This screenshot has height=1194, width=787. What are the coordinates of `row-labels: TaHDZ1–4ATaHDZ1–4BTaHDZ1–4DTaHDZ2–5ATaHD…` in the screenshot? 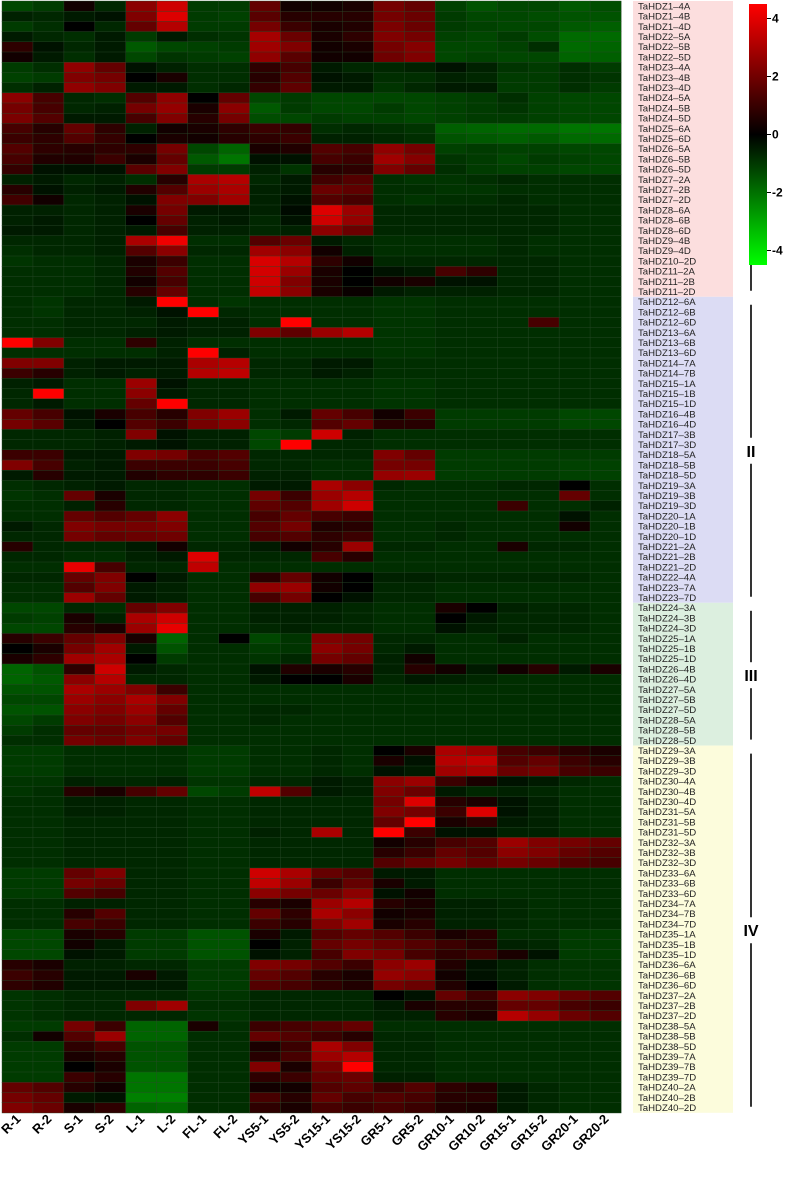 It's located at (667, 557).